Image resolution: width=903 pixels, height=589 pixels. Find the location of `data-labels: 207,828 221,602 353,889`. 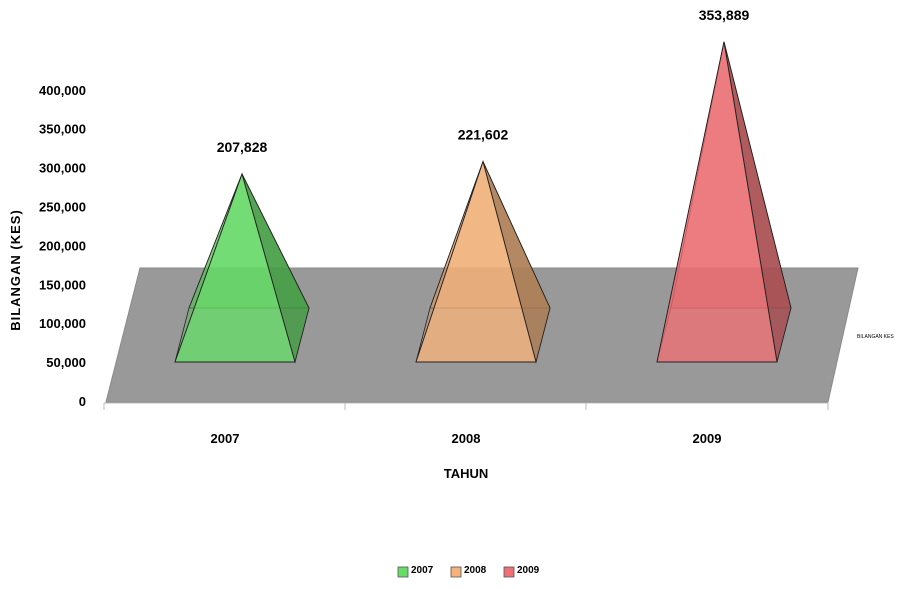

data-labels: 207,828 221,602 353,889 is located at coordinates (483, 81).